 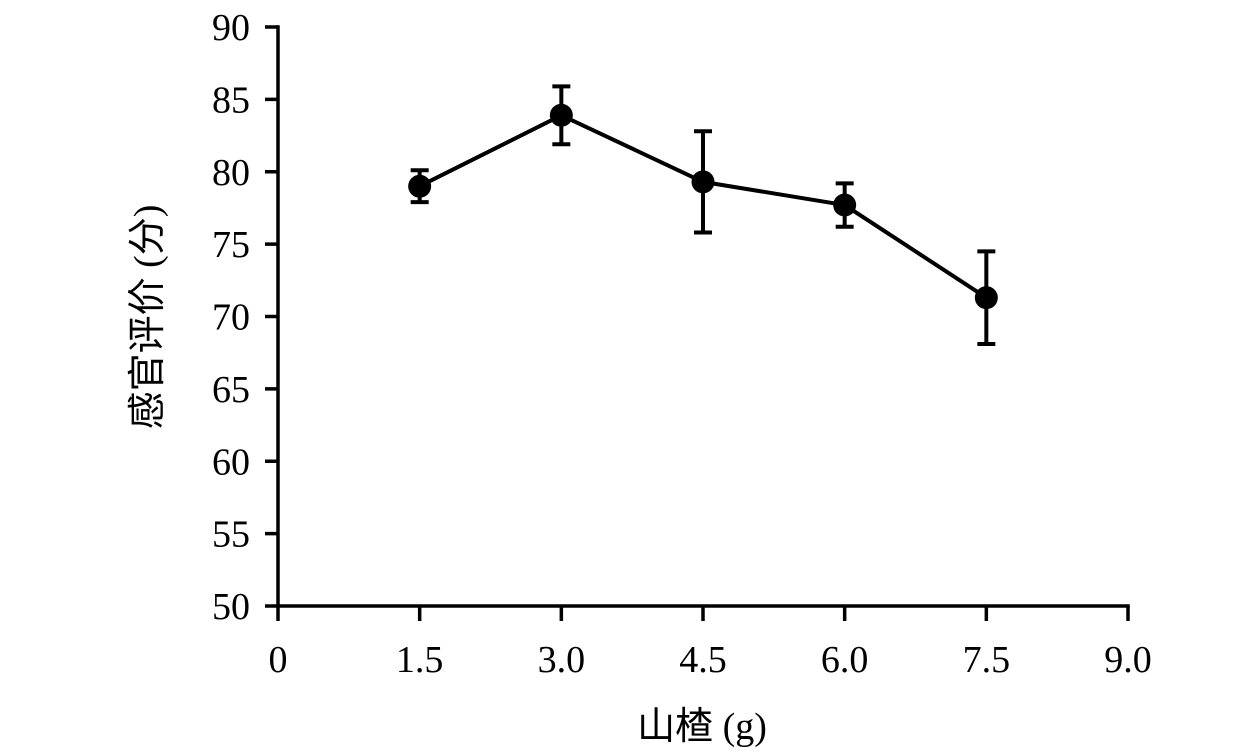 What do you see at coordinates (1128, 660) in the screenshot?
I see `x-tick-label: 9.0` at bounding box center [1128, 660].